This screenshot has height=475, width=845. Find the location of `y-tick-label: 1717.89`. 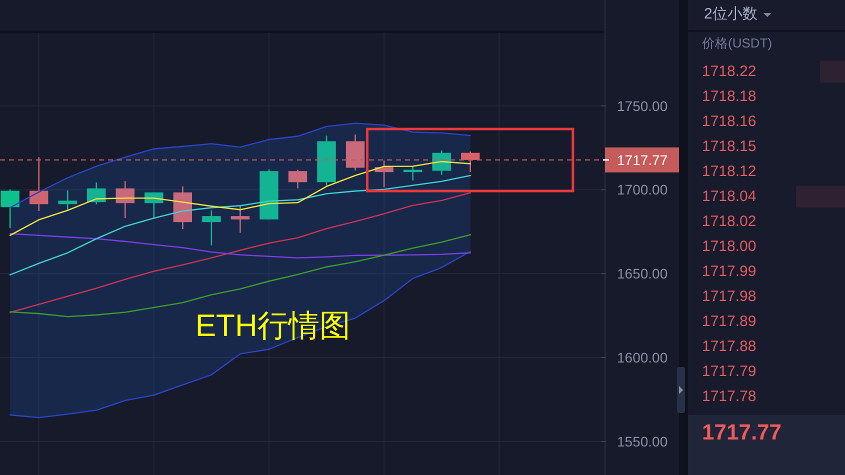

y-tick-label: 1717.89 is located at coordinates (729, 321).